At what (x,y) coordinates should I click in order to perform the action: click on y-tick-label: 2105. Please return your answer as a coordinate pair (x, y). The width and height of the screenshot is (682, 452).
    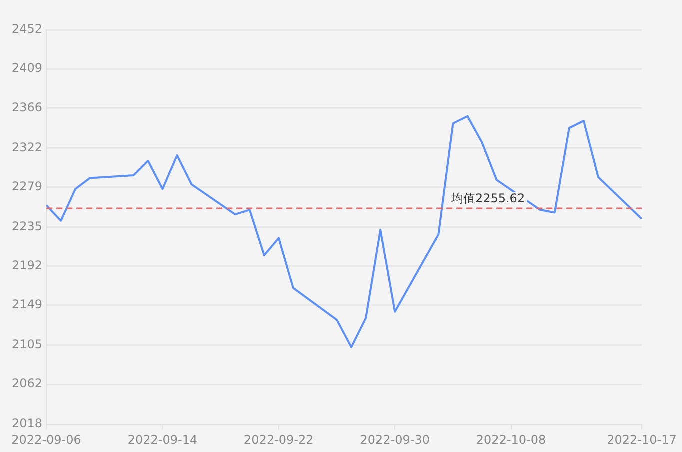
    Looking at the image, I should click on (27, 345).